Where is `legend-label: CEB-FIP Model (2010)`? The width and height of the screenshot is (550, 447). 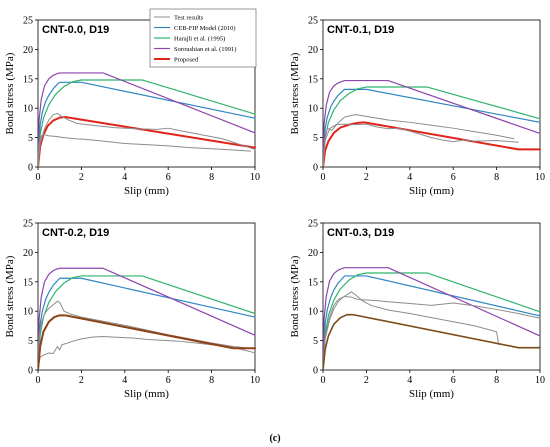 legend-label: CEB-FIP Model (2010) is located at coordinates (205, 28).